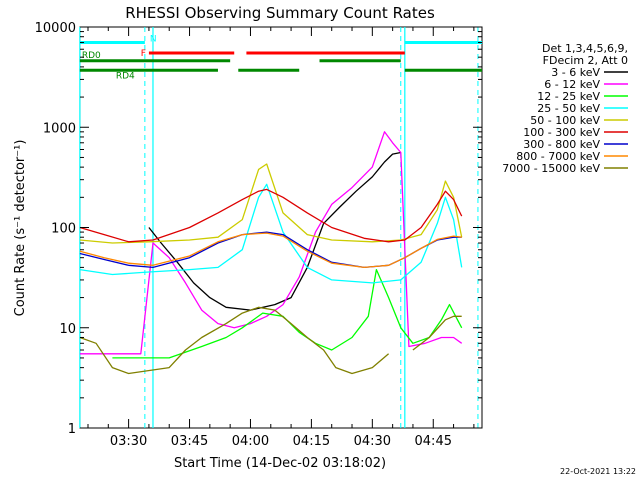 The height and width of the screenshot is (480, 640). Describe the element at coordinates (280, 13) in the screenshot. I see `chart-title: RHESSI Observing Summary Count Rates` at that location.